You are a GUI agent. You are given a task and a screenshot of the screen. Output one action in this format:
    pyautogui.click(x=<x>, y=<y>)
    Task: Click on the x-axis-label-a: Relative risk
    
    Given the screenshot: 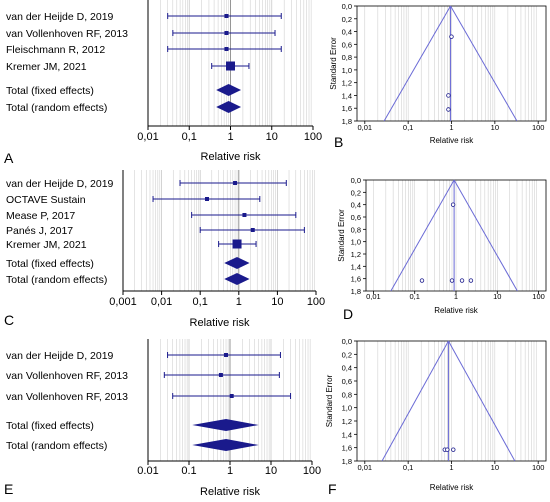 What is the action you would take?
    pyautogui.click(x=231, y=157)
    